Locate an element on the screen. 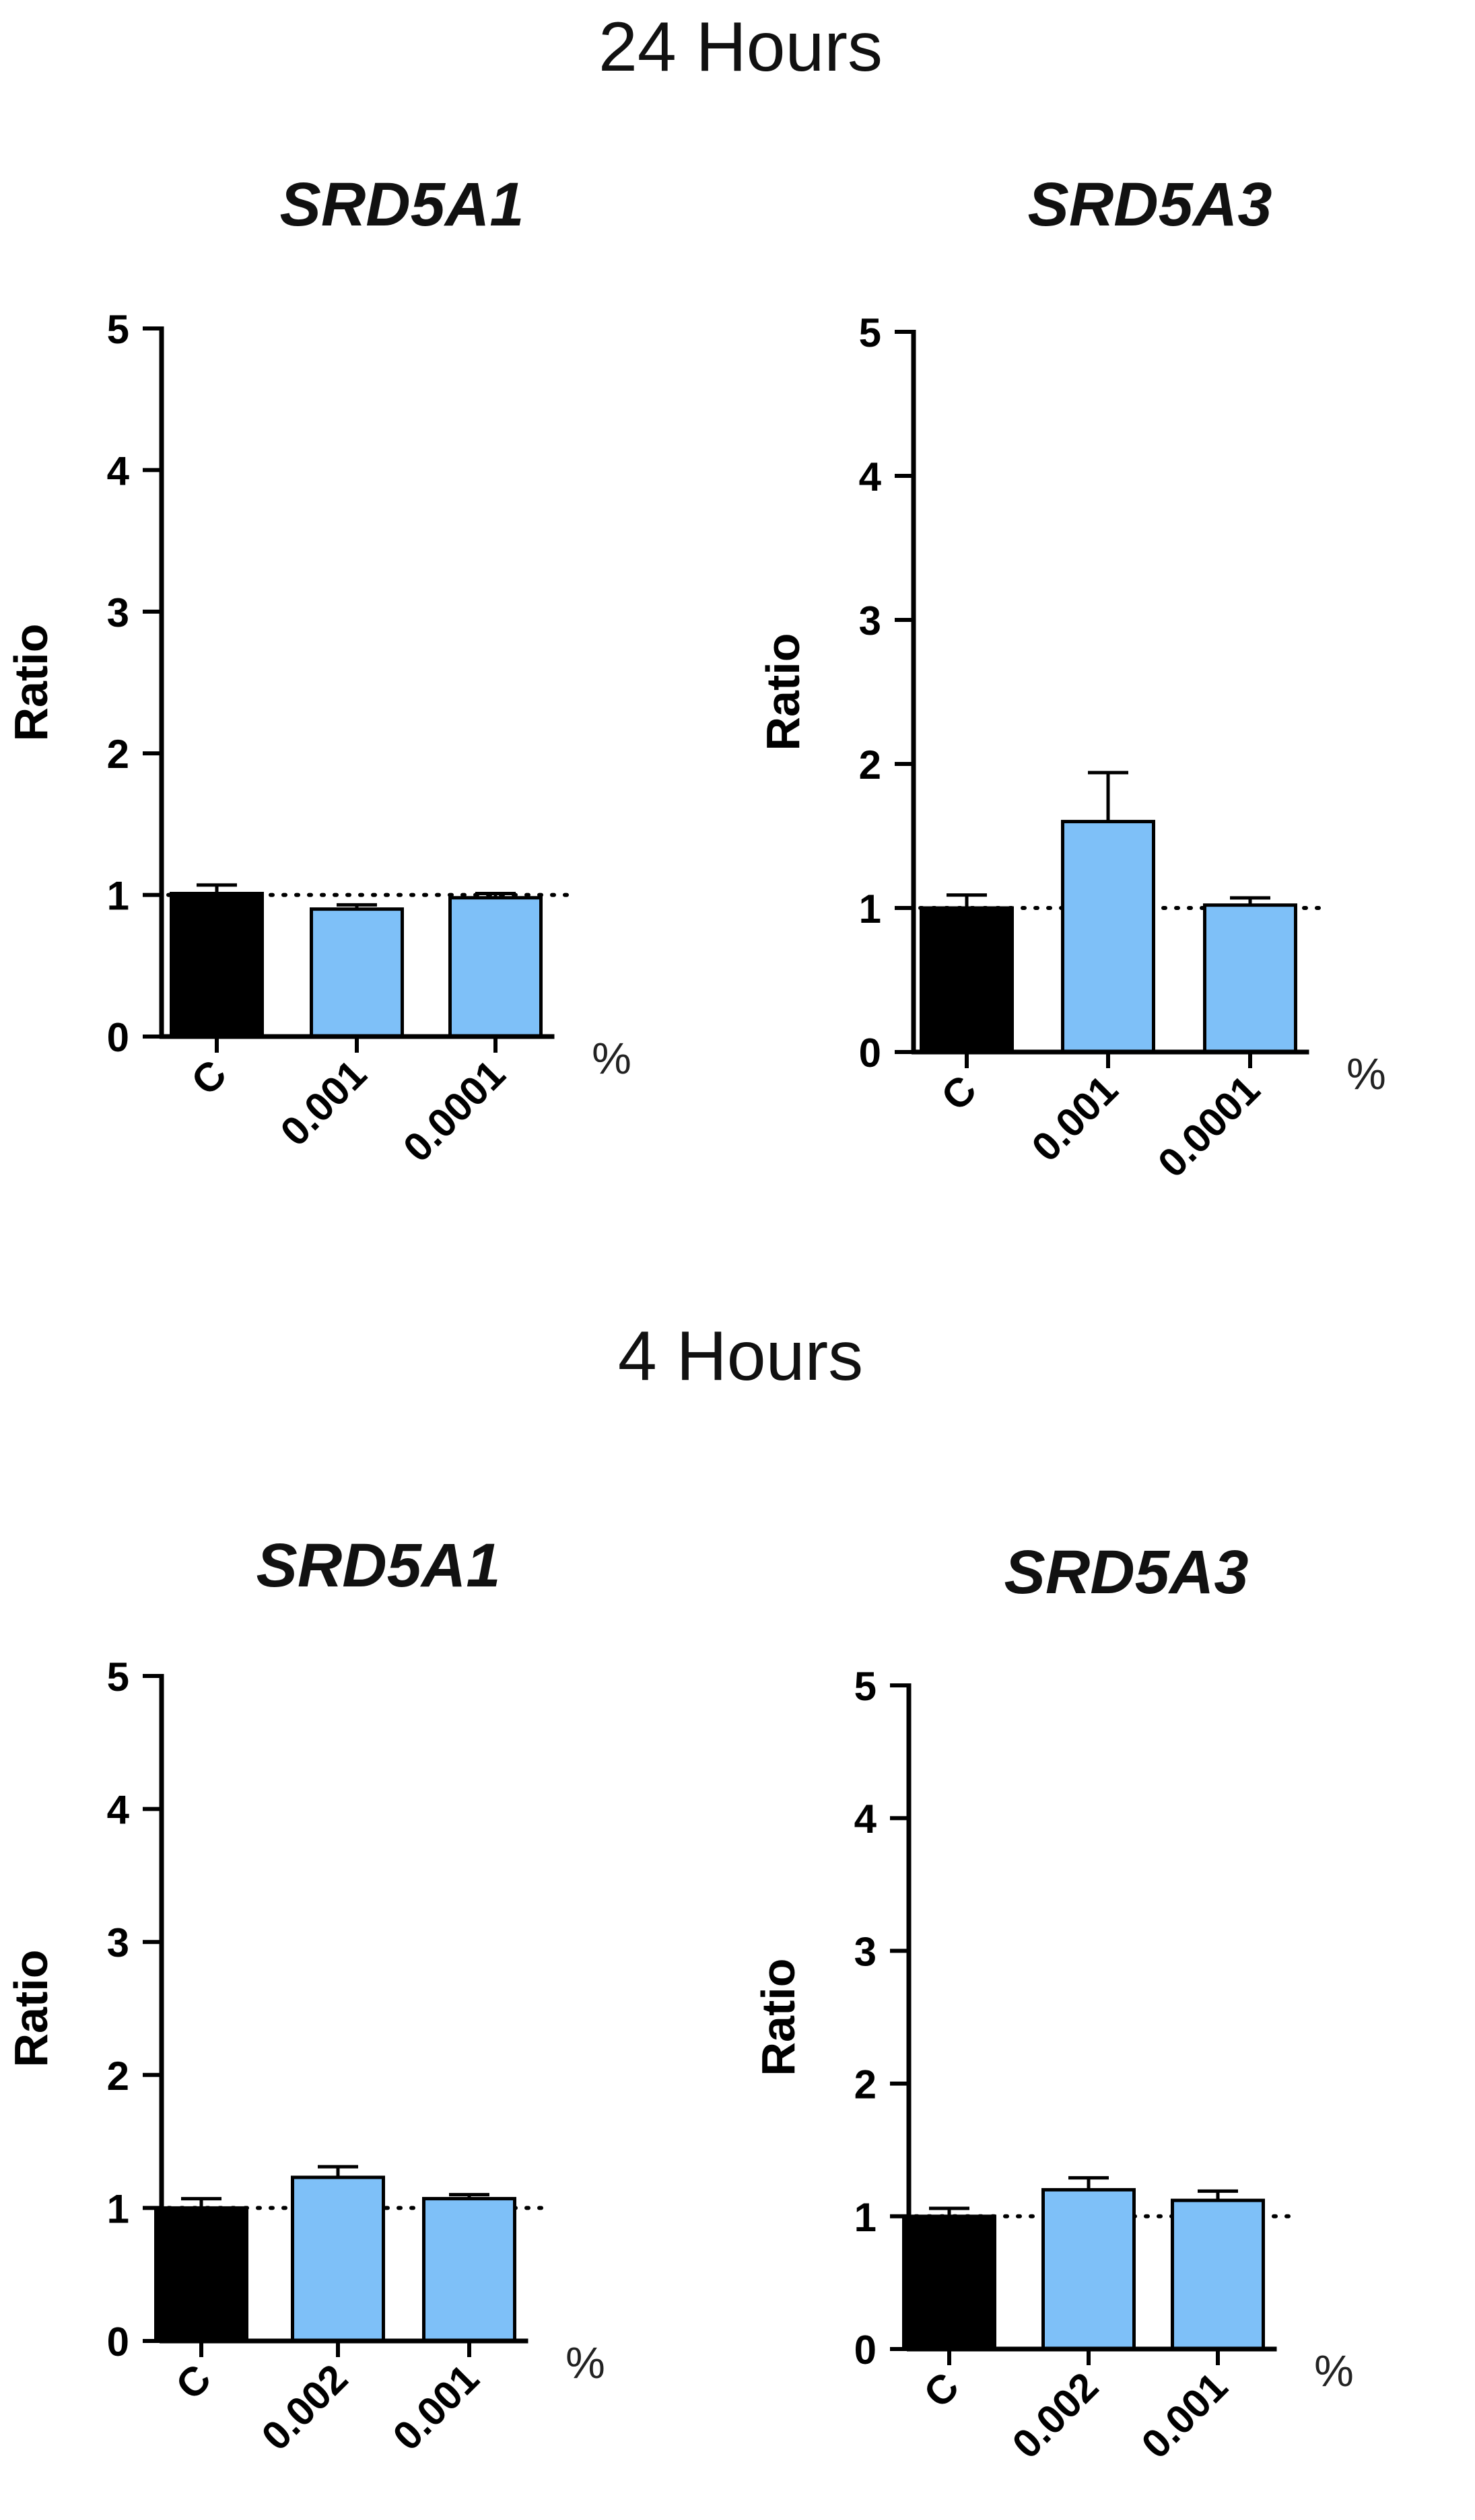 This screenshot has width=1475, height=2520. section-title-24-hours: 24 Hours is located at coordinates (740, 47).